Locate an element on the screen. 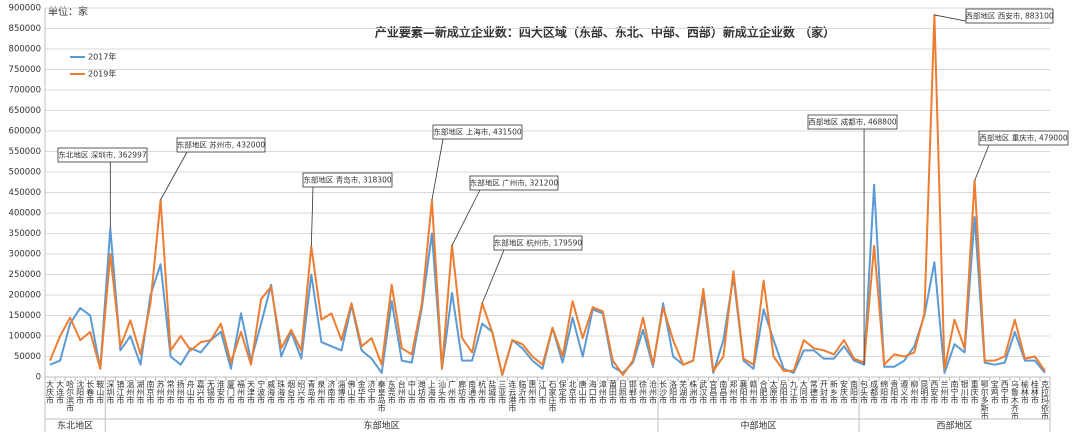 The height and width of the screenshot is (432, 1080). x-tick-label: 榆林市 is located at coordinates (1024, 392).